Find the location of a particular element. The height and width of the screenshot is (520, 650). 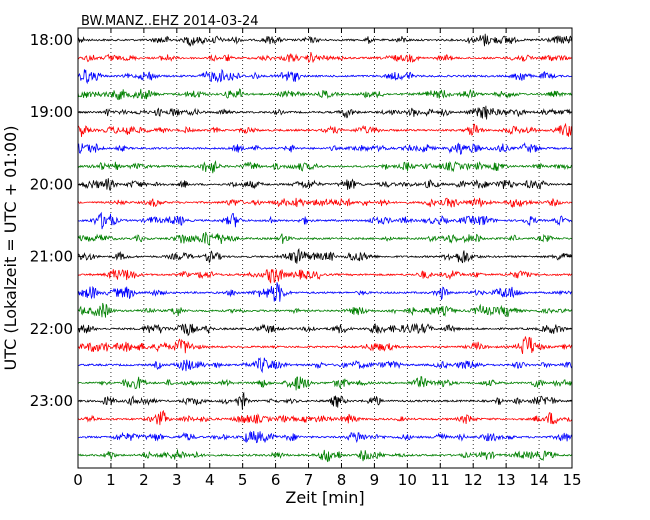

x-tick-label: 2 is located at coordinates (144, 480).